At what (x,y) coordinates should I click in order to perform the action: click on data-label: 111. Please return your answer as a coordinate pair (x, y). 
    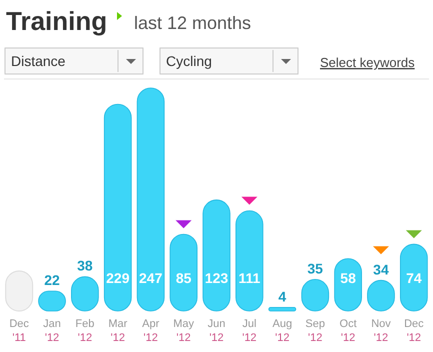
    Looking at the image, I should click on (249, 278).